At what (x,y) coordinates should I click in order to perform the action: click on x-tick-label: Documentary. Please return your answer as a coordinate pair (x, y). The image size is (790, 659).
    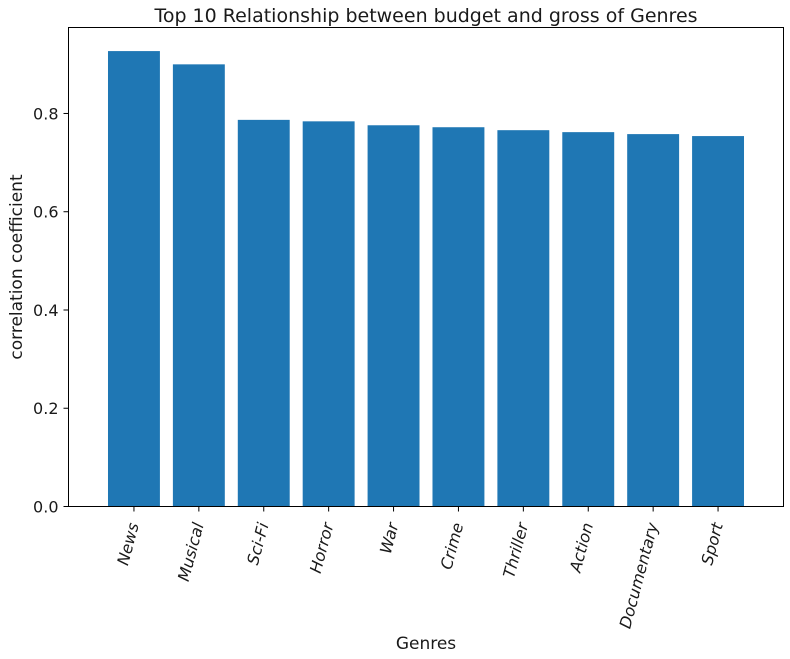
    Looking at the image, I should click on (639, 575).